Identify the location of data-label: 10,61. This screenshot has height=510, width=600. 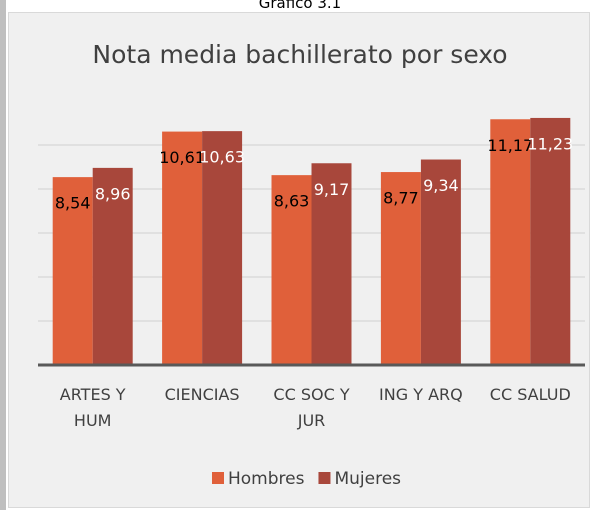
(182, 157).